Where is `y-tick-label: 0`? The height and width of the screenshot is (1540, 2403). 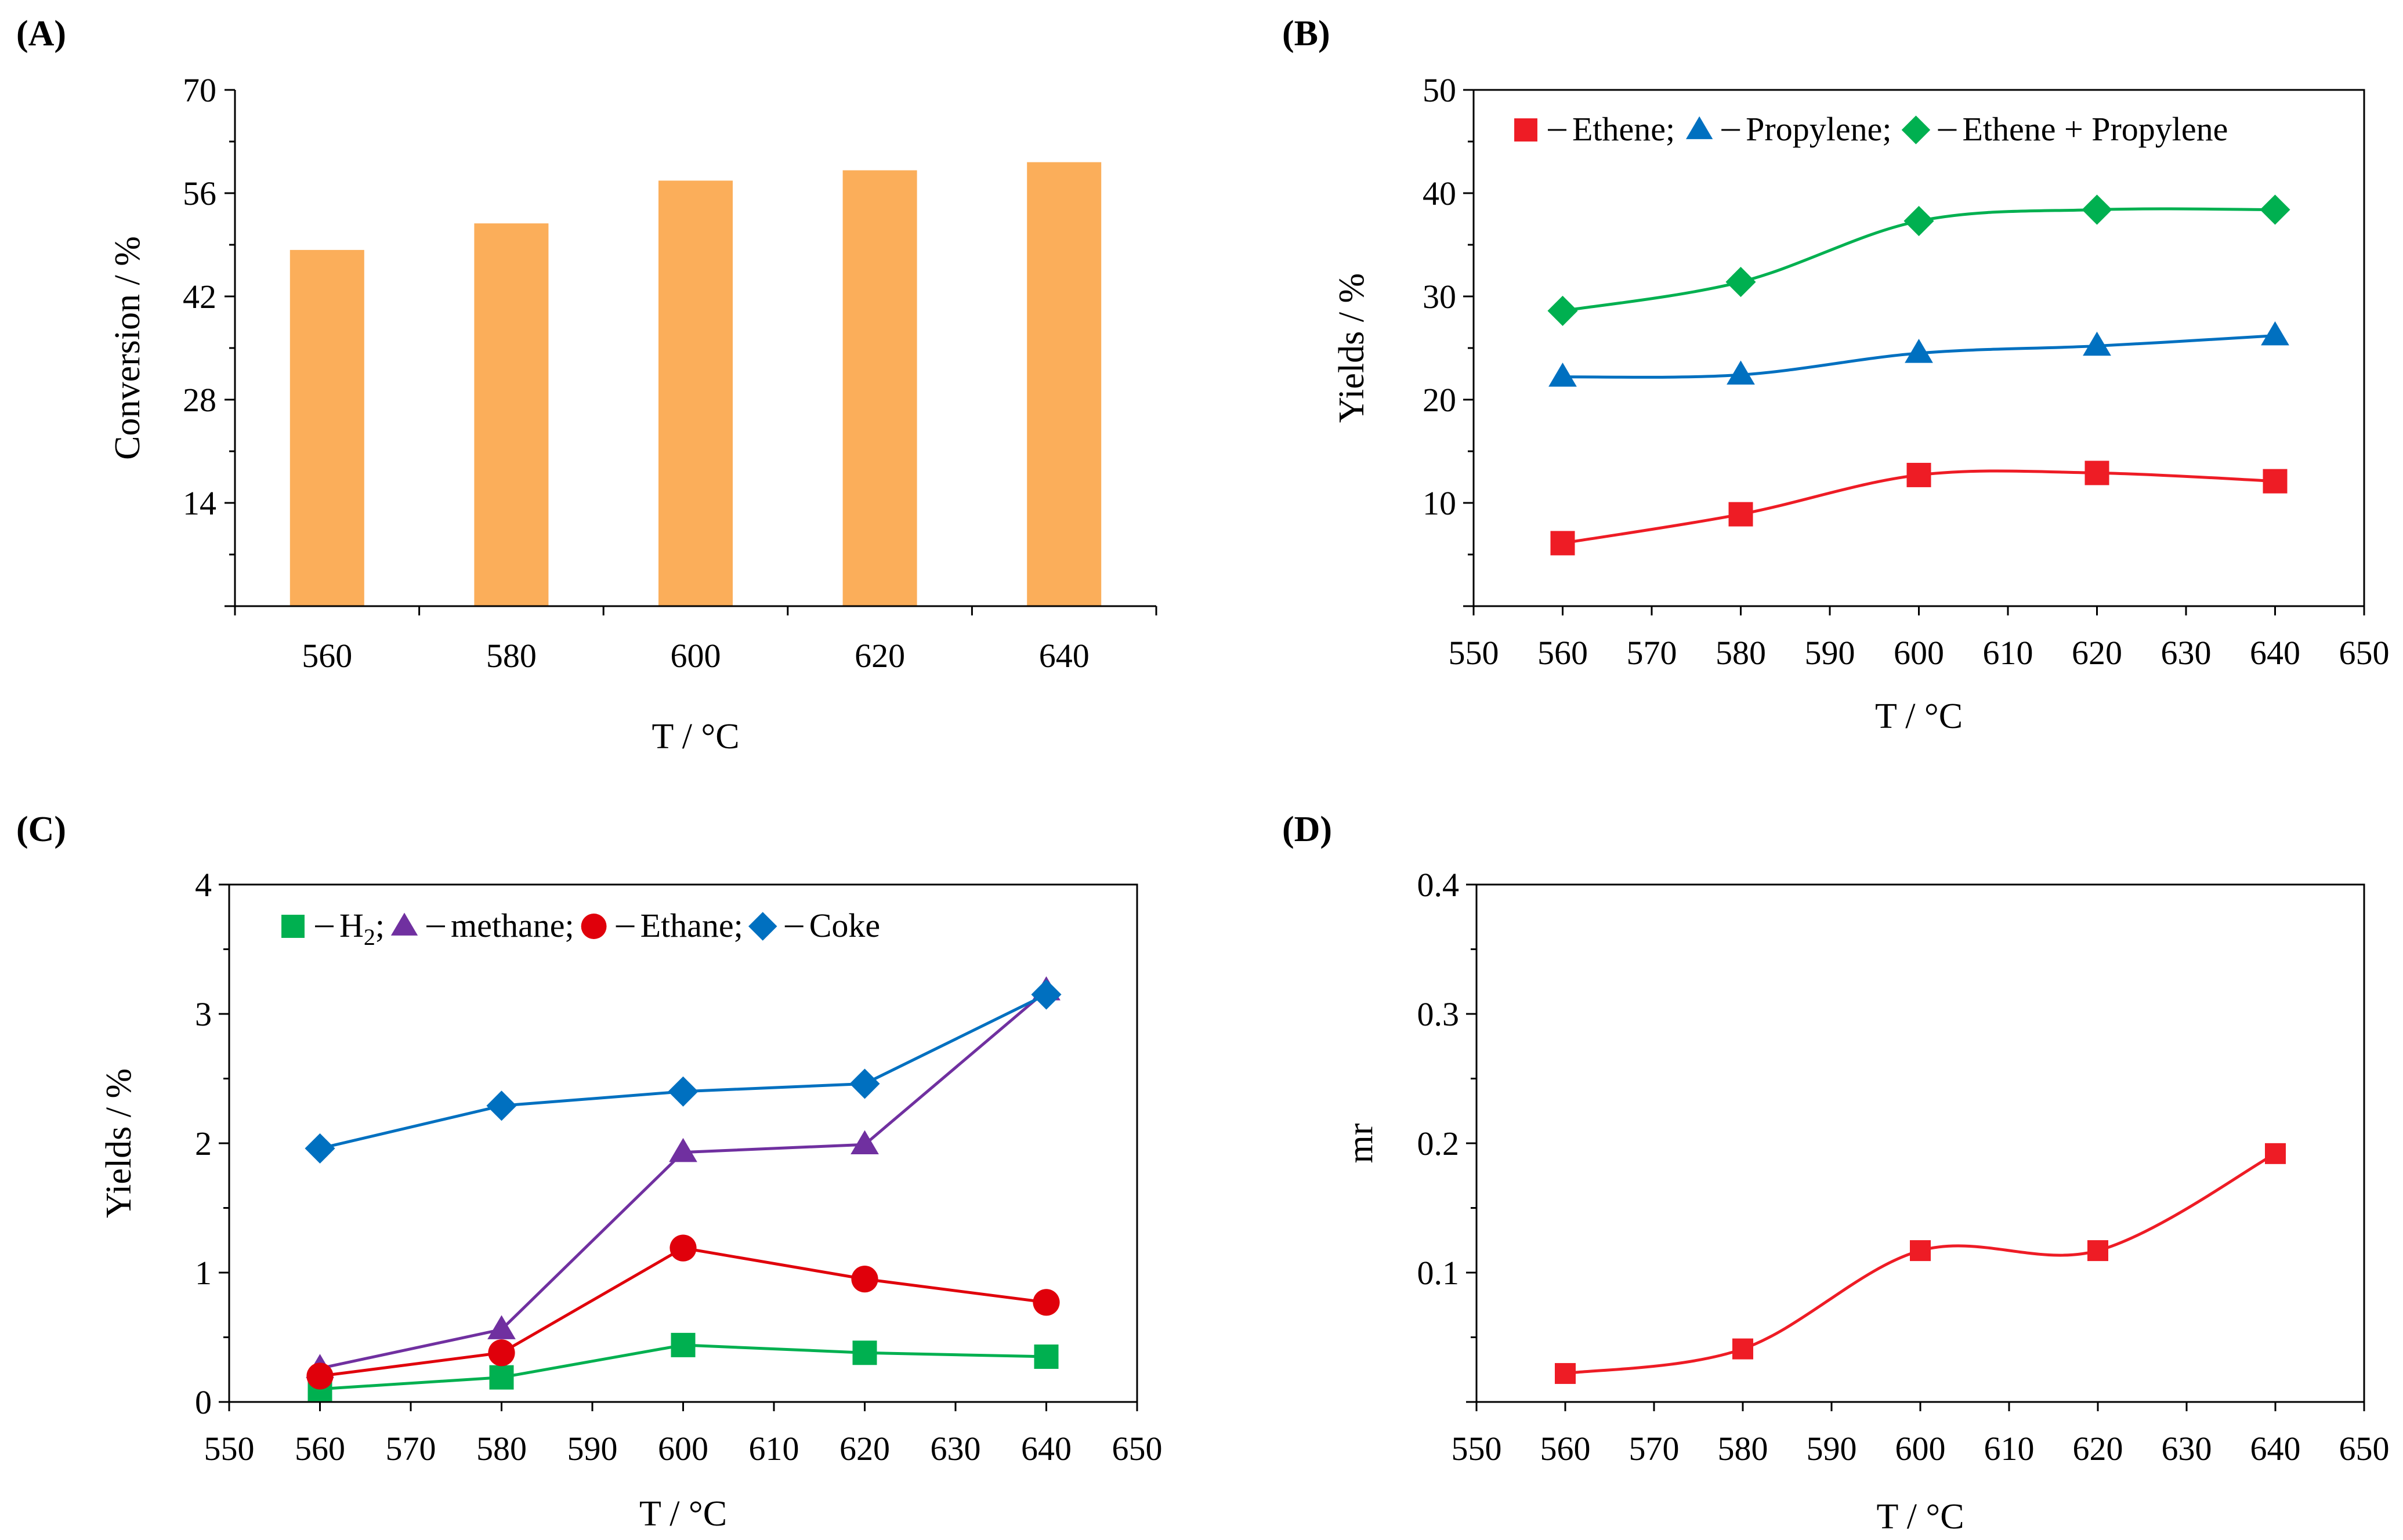 y-tick-label: 0 is located at coordinates (203, 1402).